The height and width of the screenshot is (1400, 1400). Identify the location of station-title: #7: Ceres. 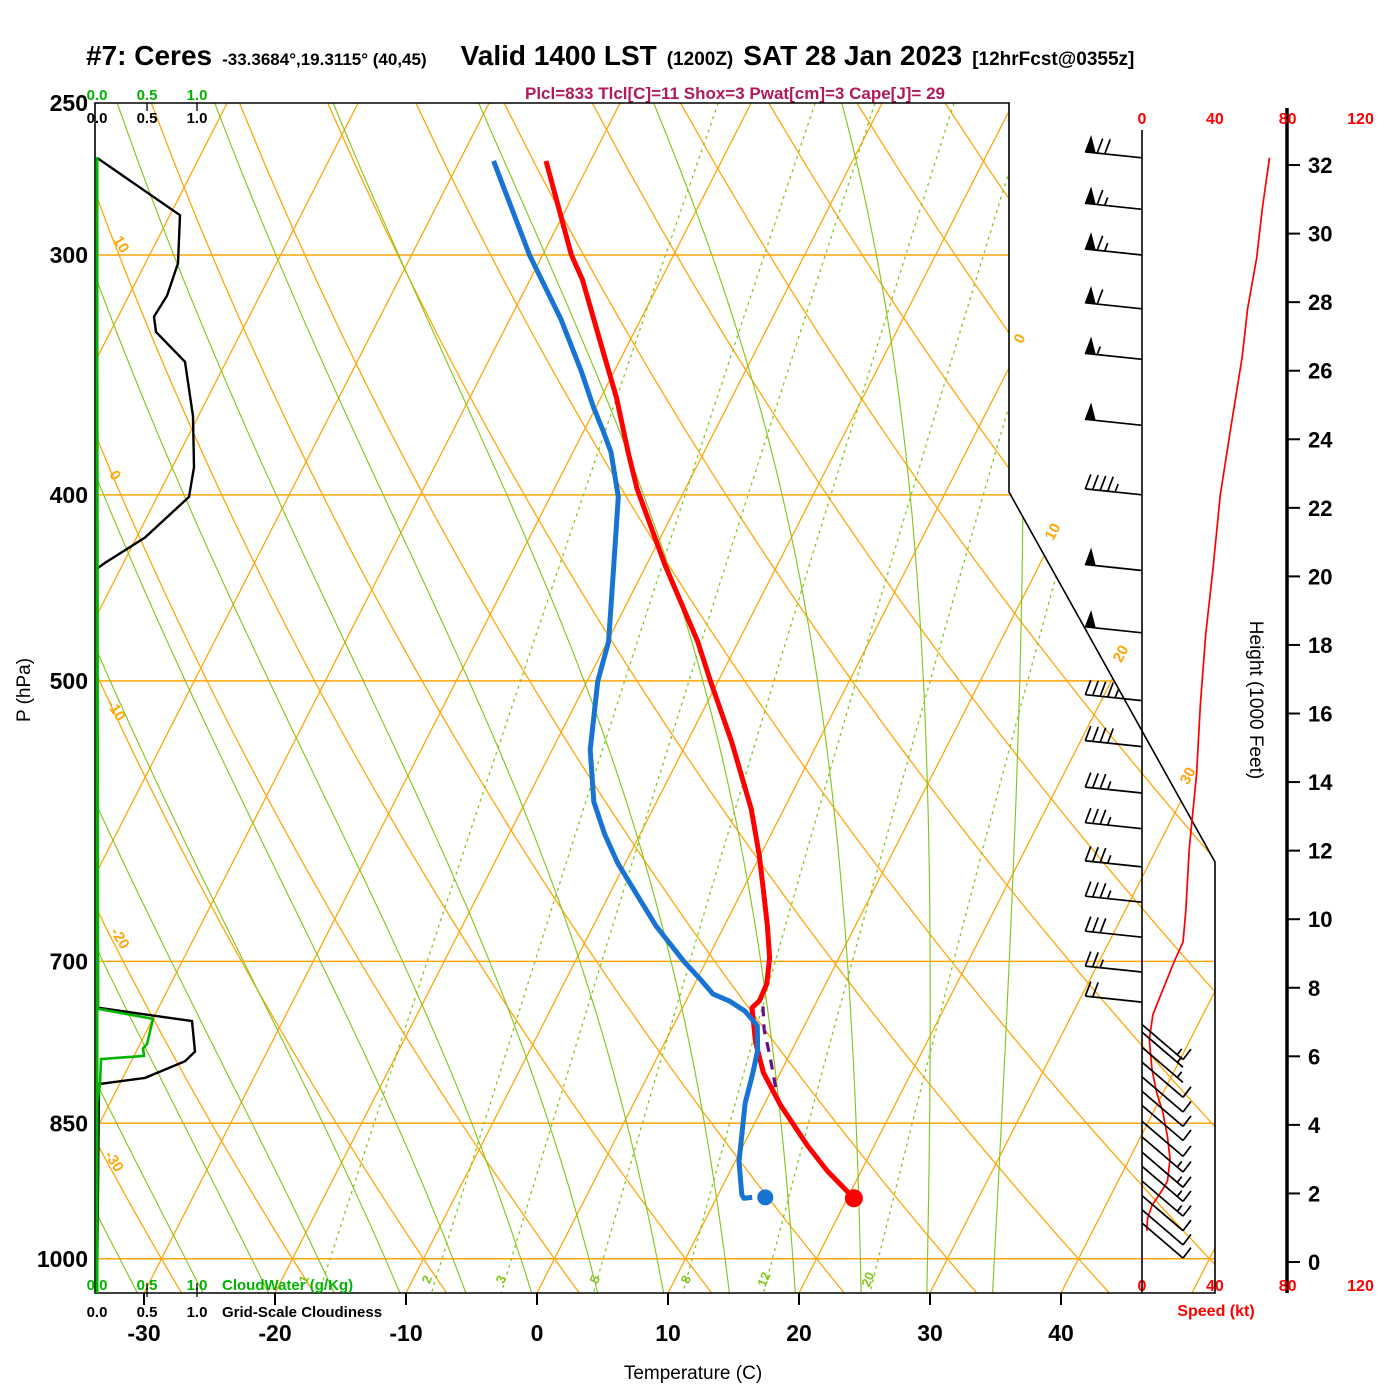
(149, 55).